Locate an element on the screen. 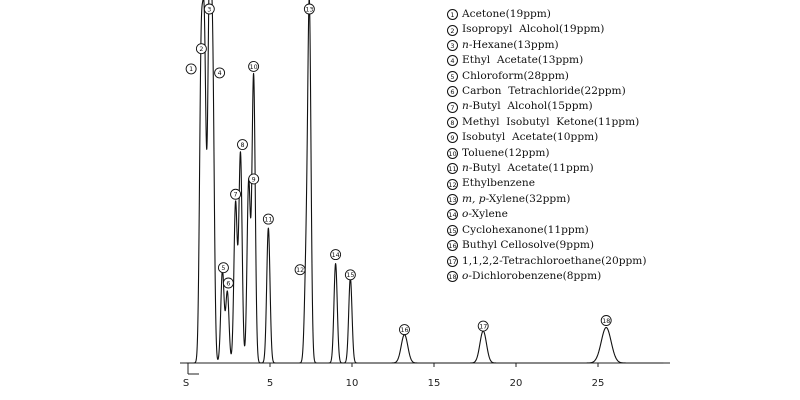  legend-text: Carbon Tetrachloride(22ppm) is located at coordinates (544, 91).